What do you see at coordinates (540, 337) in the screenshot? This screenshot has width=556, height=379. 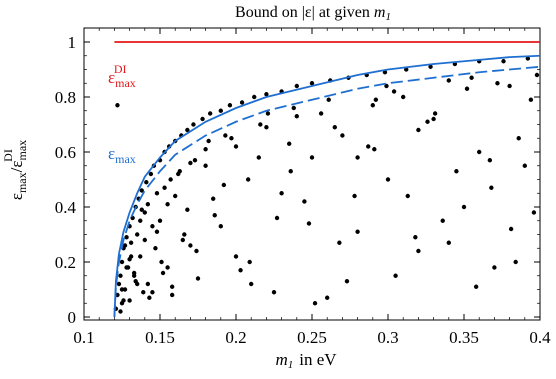 I see `x-tick-label: 0.4` at bounding box center [540, 337].